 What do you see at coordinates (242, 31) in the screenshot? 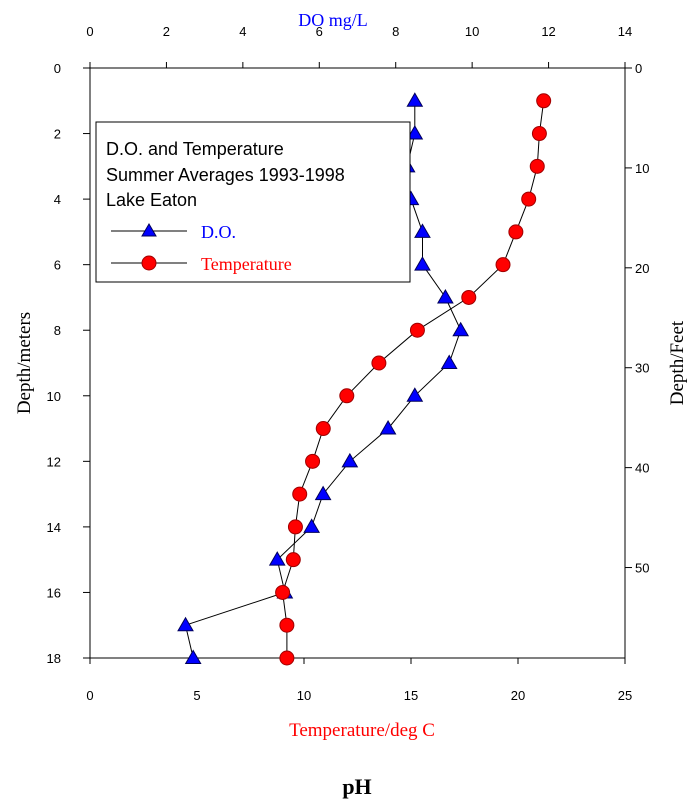
I see `do-tick-label-2: 4` at bounding box center [242, 31].